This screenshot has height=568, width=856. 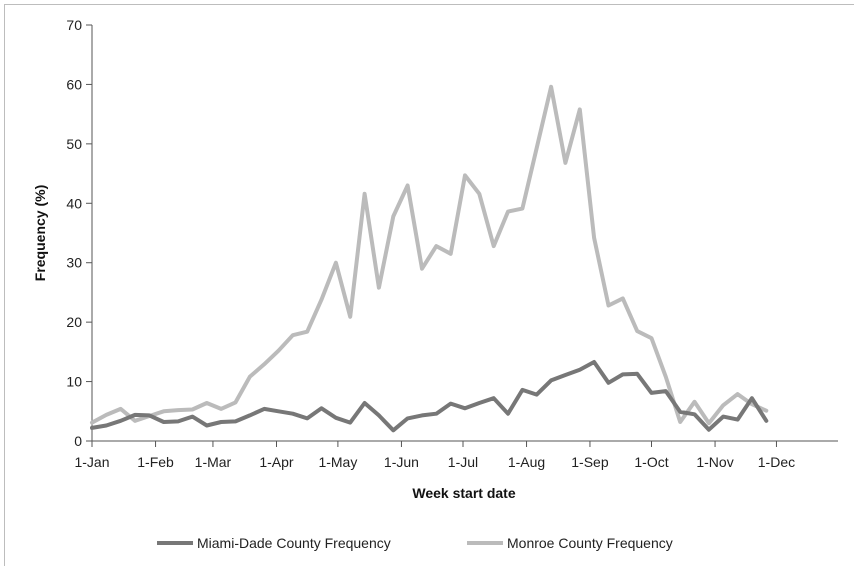 What do you see at coordinates (79, 233) in the screenshot?
I see `y-axis-ticks: 0 10 20 30 40 50 60 70` at bounding box center [79, 233].